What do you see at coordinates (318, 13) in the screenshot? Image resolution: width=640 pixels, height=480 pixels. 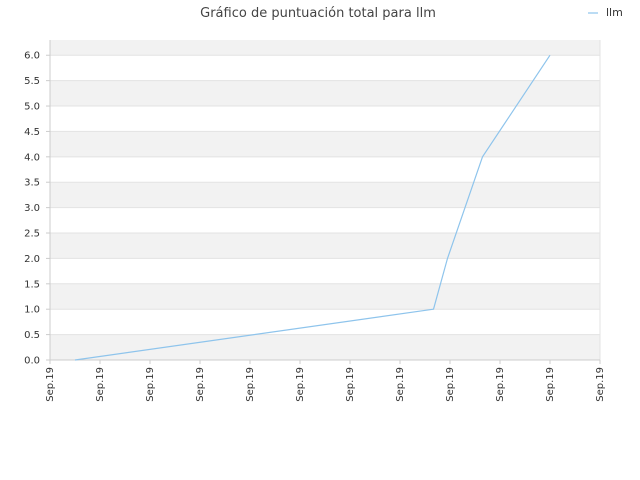 I see `chart-title: Gráfico de puntuación total para llm` at bounding box center [318, 13].